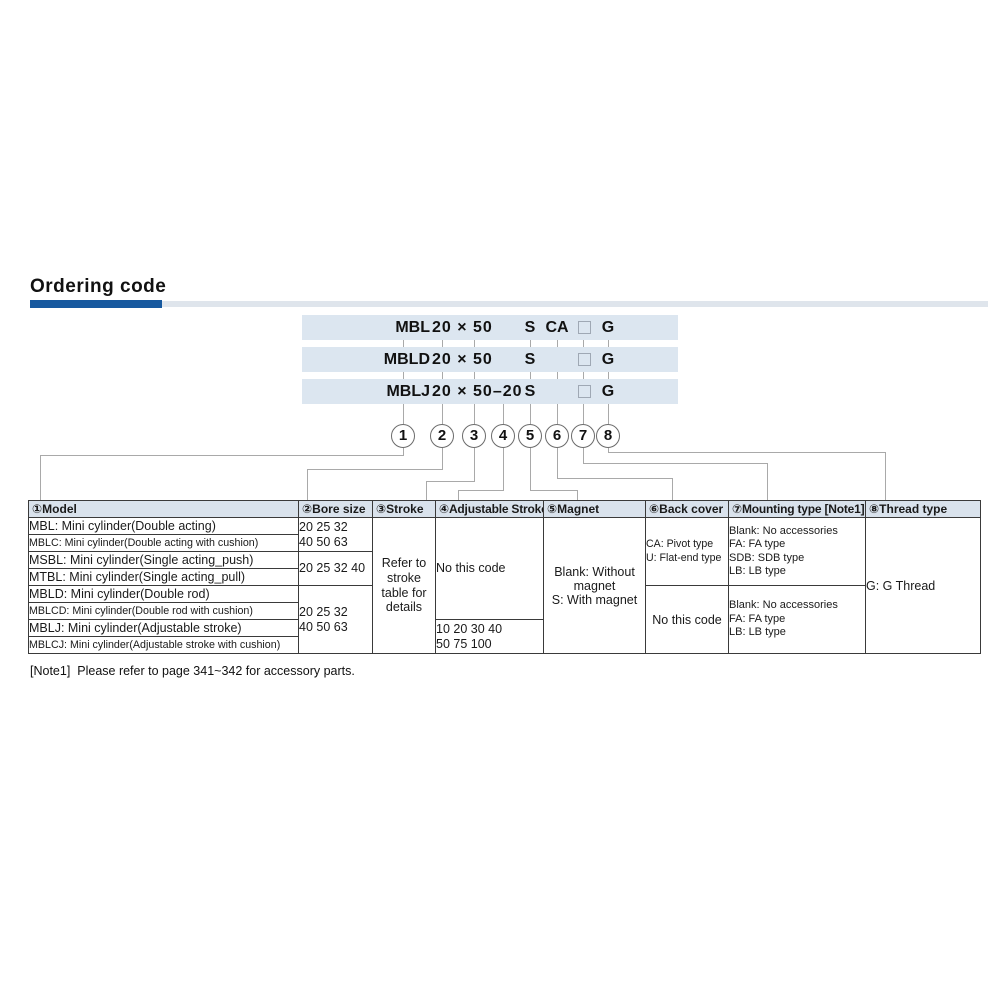  I want to click on model-cell: MBLJ: Mini cylinder(Adjustable stroke), so click(163, 628).